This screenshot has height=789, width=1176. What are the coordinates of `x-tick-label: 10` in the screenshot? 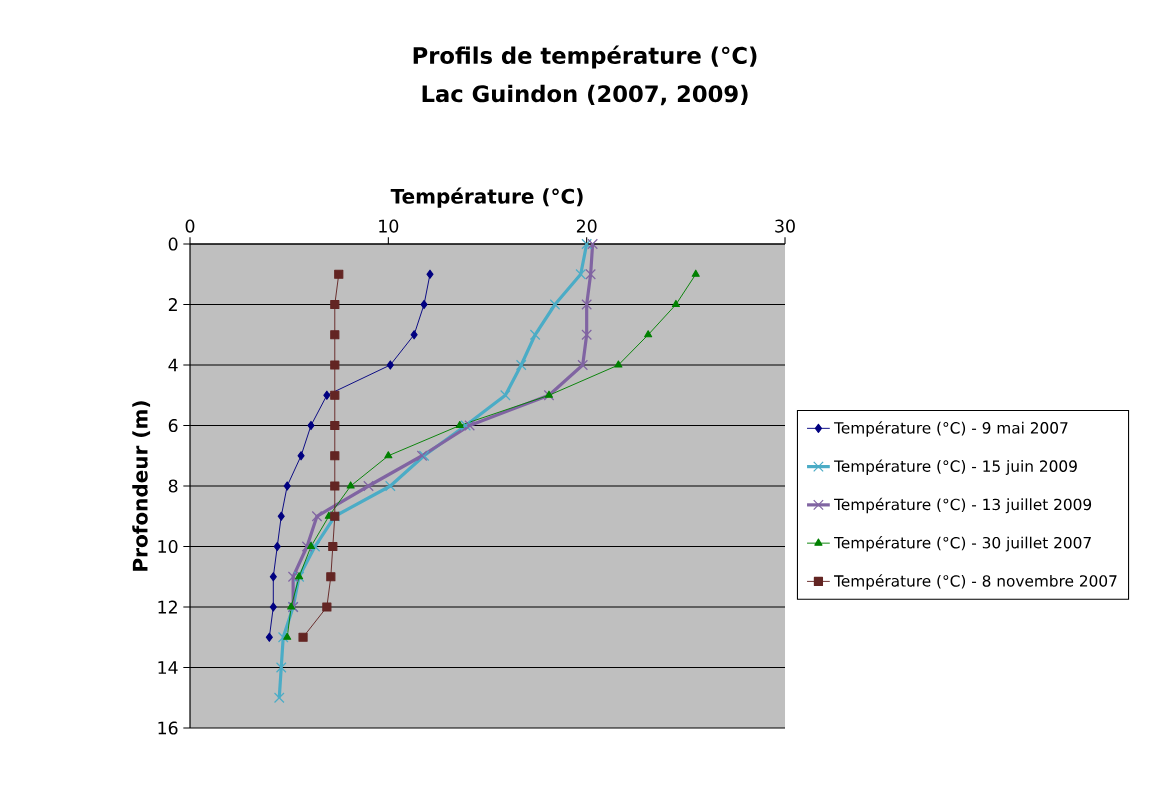 It's located at (389, 226).